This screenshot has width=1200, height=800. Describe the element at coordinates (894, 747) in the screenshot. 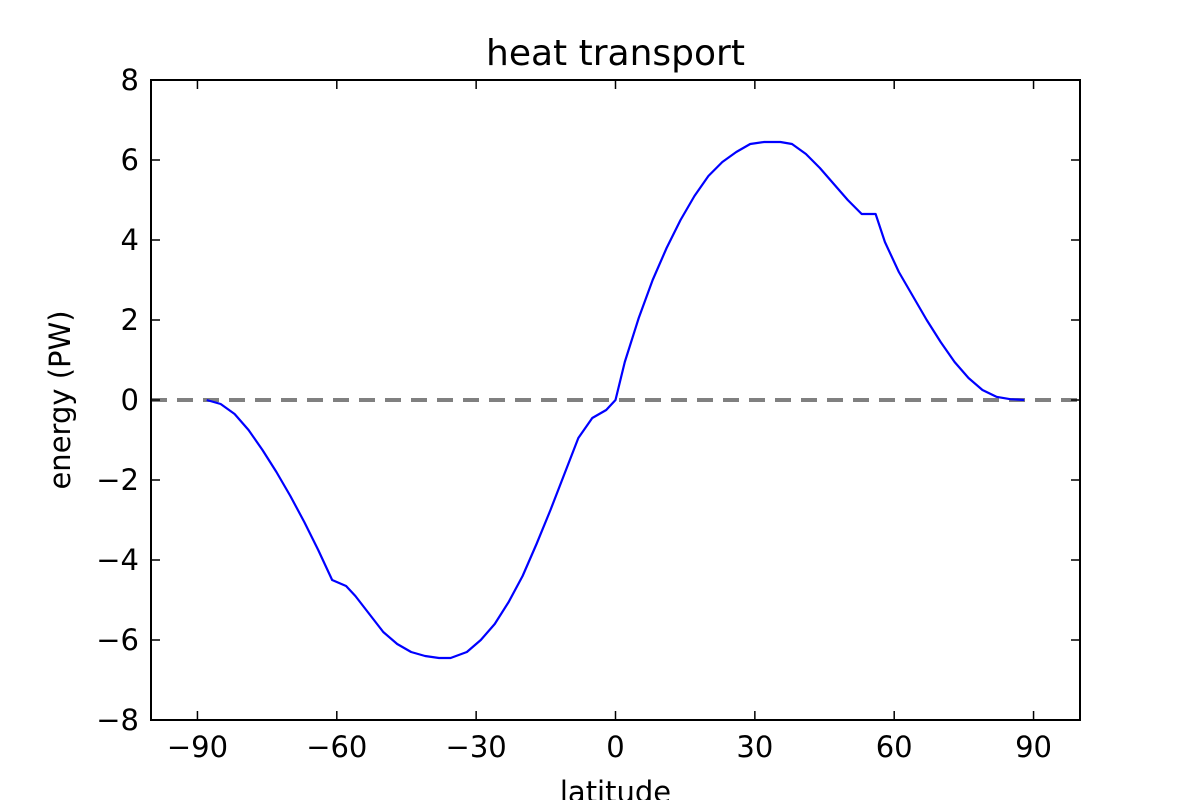

I see `x-tick-label: 60` at that location.